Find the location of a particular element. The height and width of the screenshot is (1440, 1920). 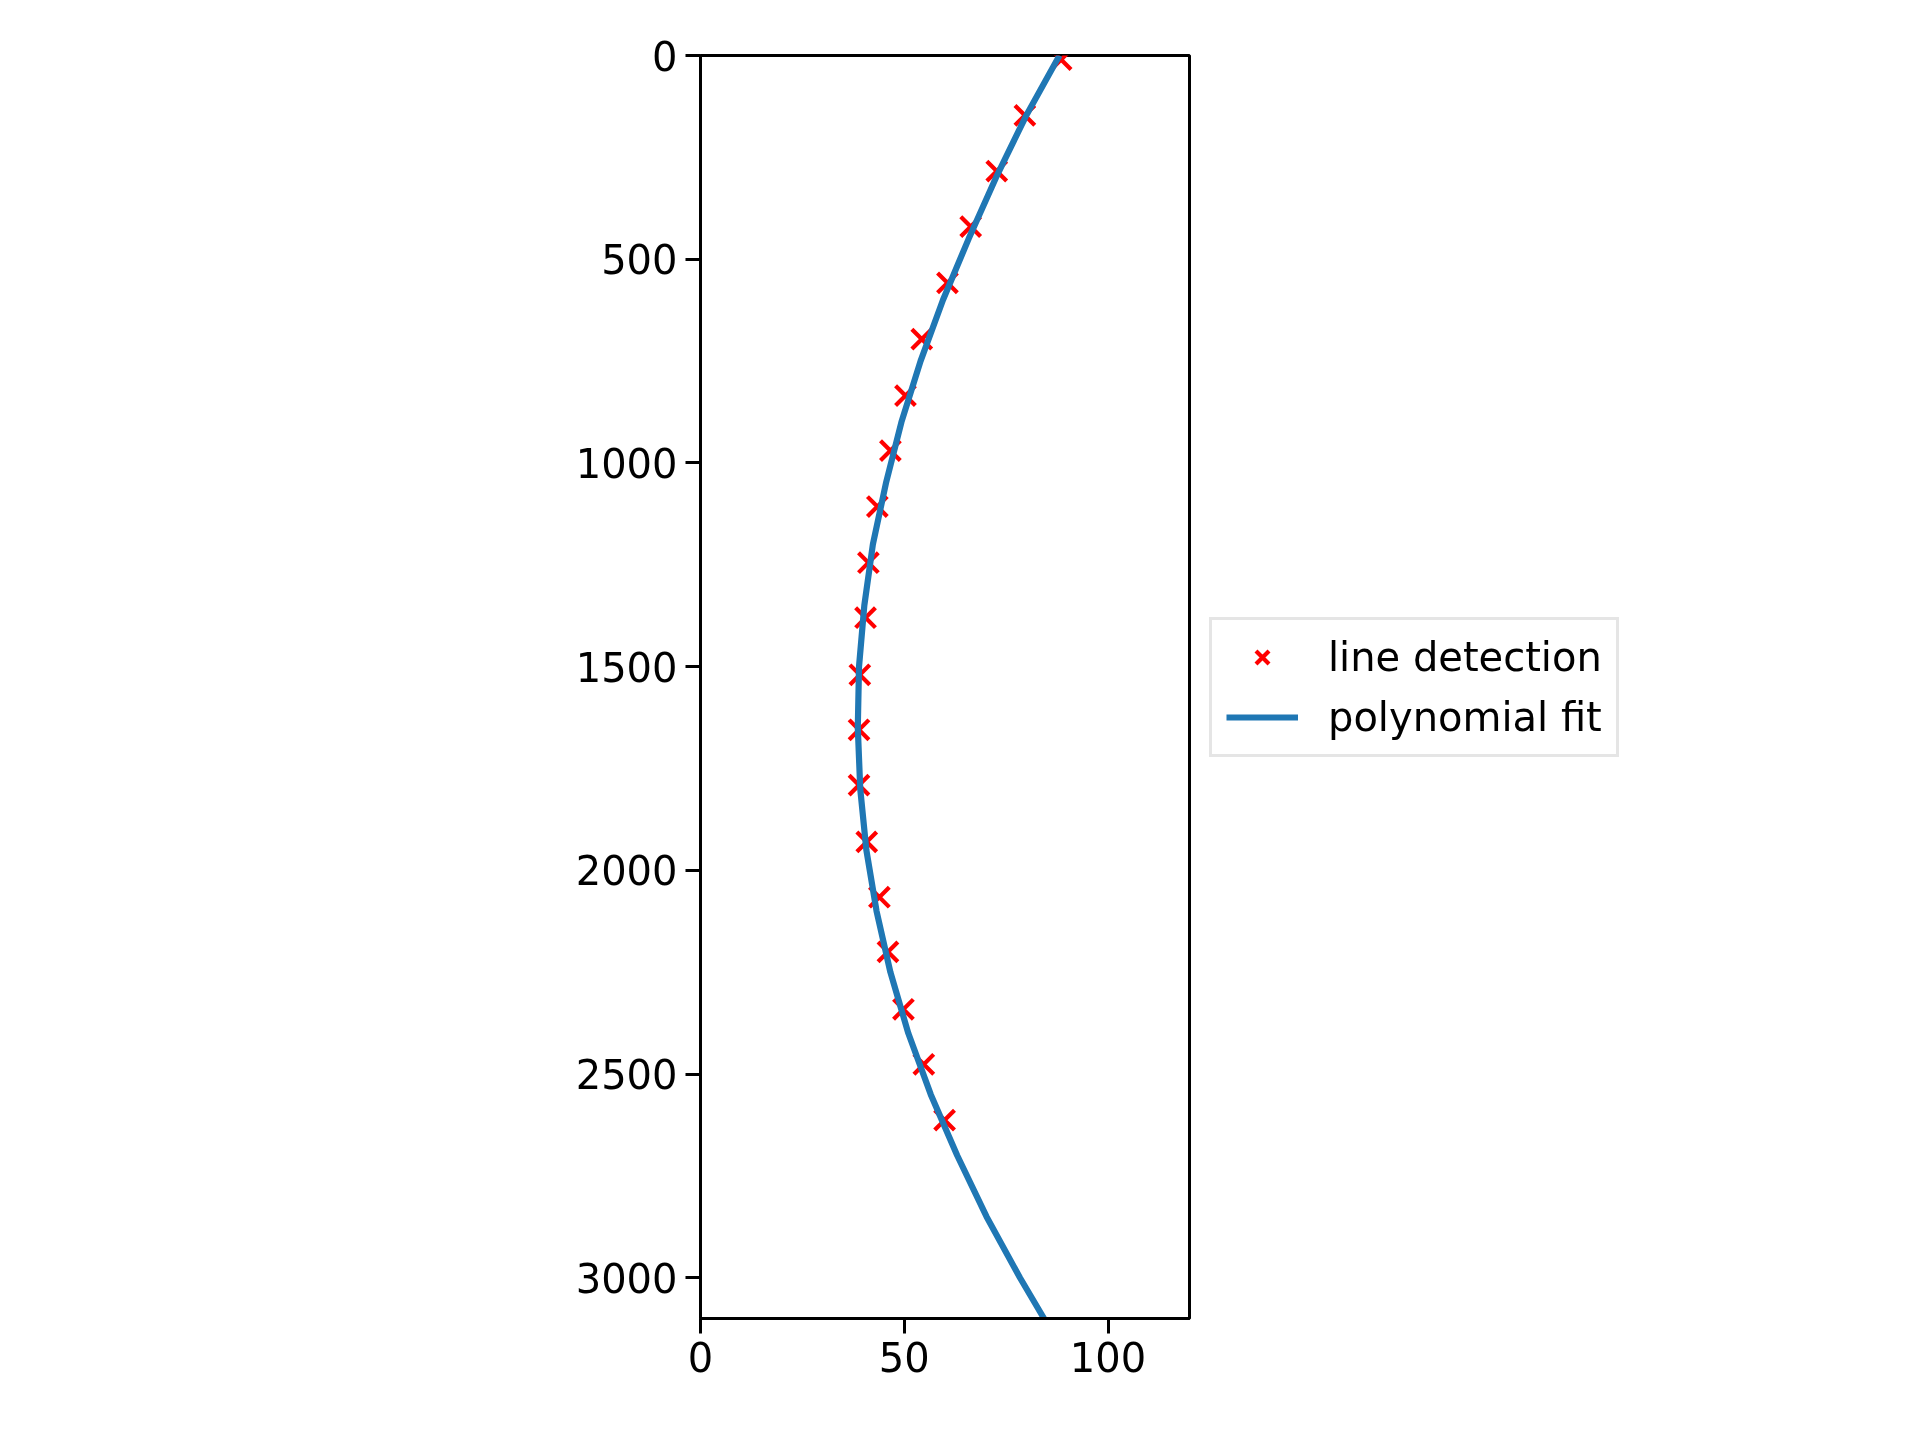

x-tick-label: 0 is located at coordinates (700, 1357).